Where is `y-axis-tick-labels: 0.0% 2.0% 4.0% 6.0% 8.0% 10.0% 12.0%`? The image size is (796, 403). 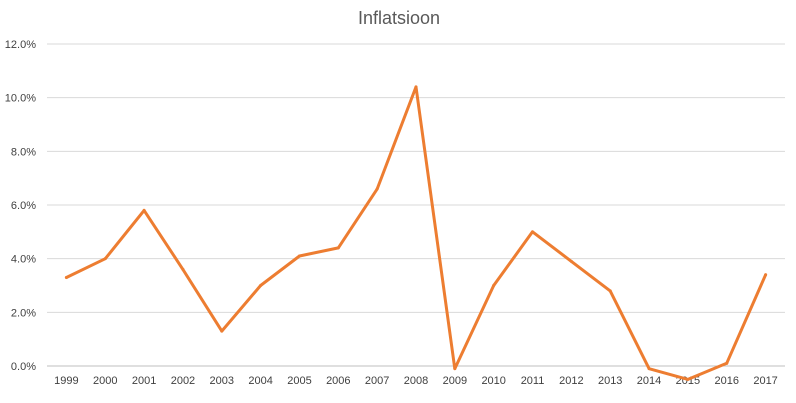
y-axis-tick-labels: 0.0% 2.0% 4.0% 6.0% 8.0% 10.0% 12.0% is located at coordinates (20, 206).